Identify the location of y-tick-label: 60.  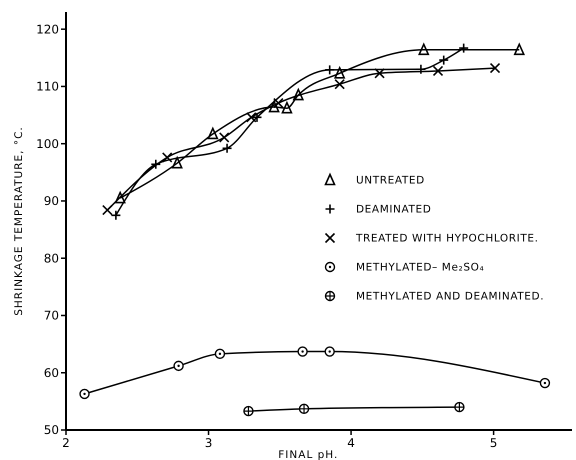
(51, 373).